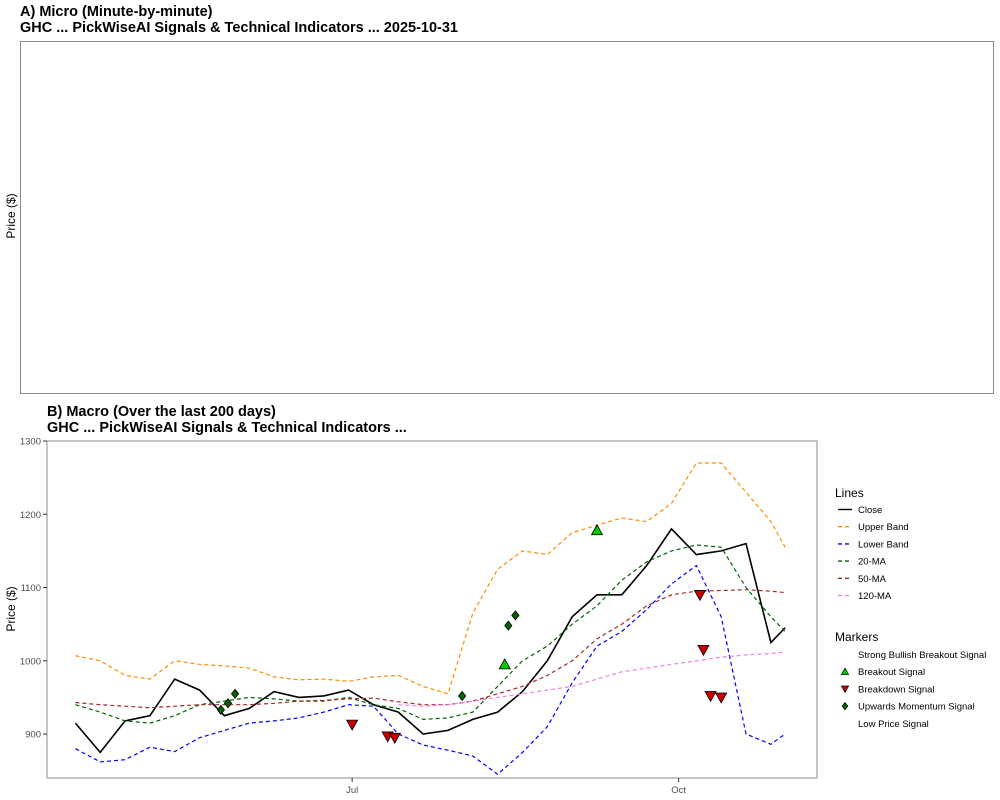 This screenshot has height=800, width=1000. I want to click on legend-key-breakout-signal, so click(845, 671).